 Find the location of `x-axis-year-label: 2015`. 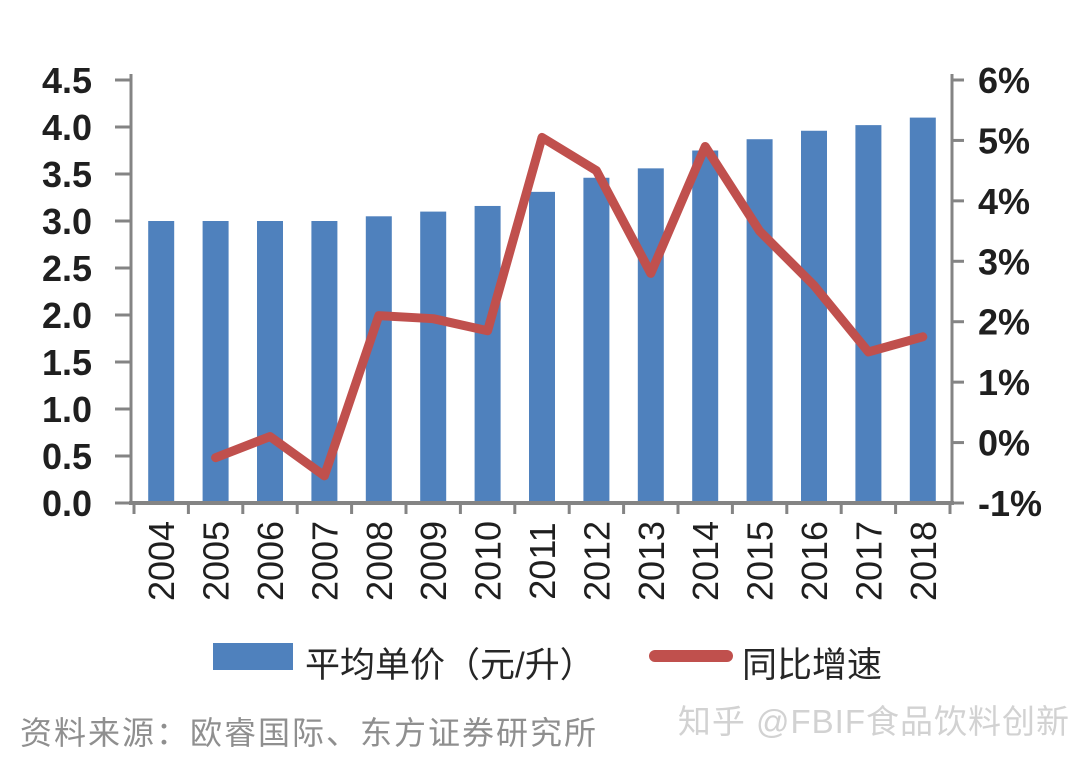

x-axis-year-label: 2015 is located at coordinates (760, 561).